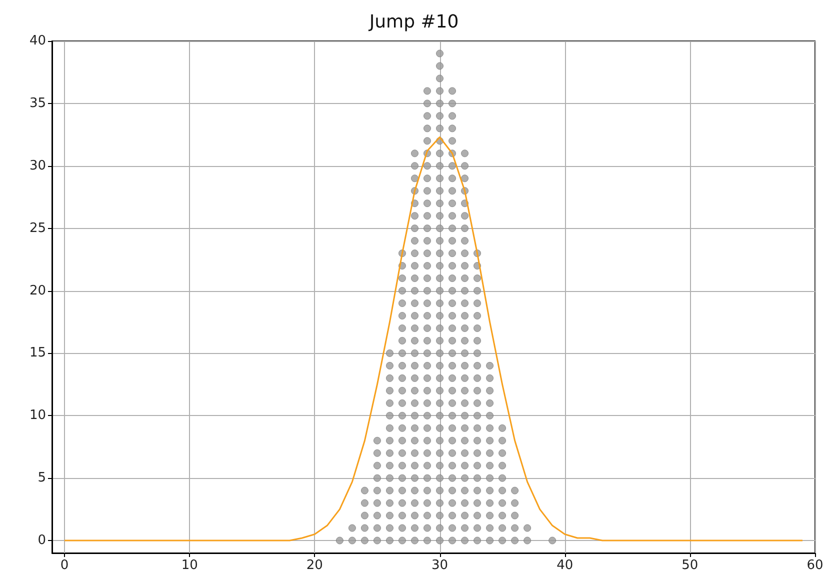  I want to click on x-tick-label: 40, so click(565, 565).